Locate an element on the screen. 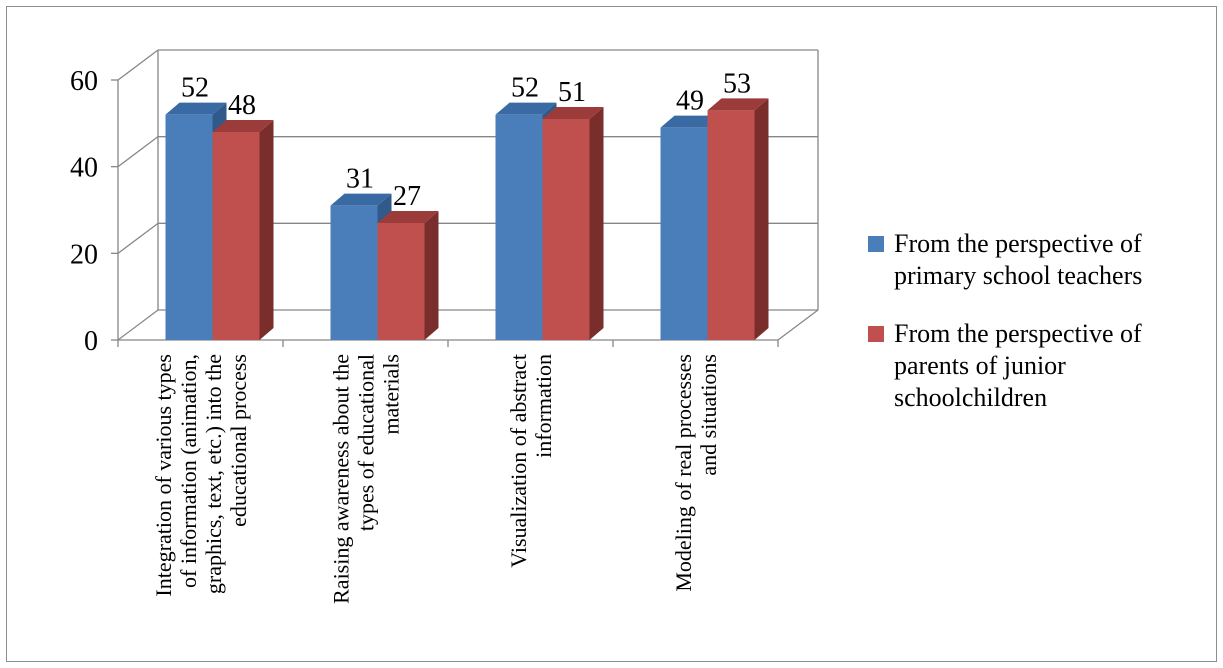  category-label-line: educational process is located at coordinates (238, 440).